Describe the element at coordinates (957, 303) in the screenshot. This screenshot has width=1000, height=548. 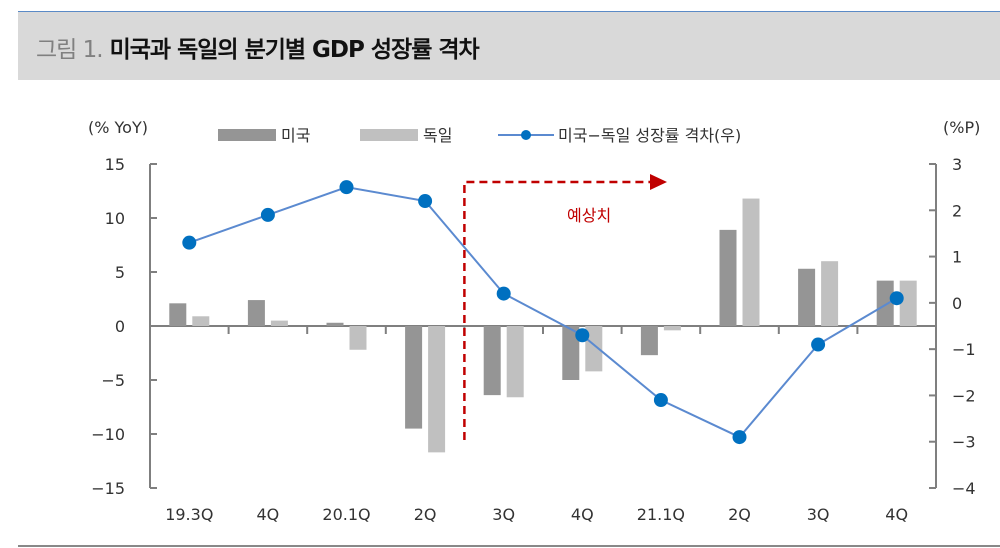
I see `right-tick-label: 0` at that location.